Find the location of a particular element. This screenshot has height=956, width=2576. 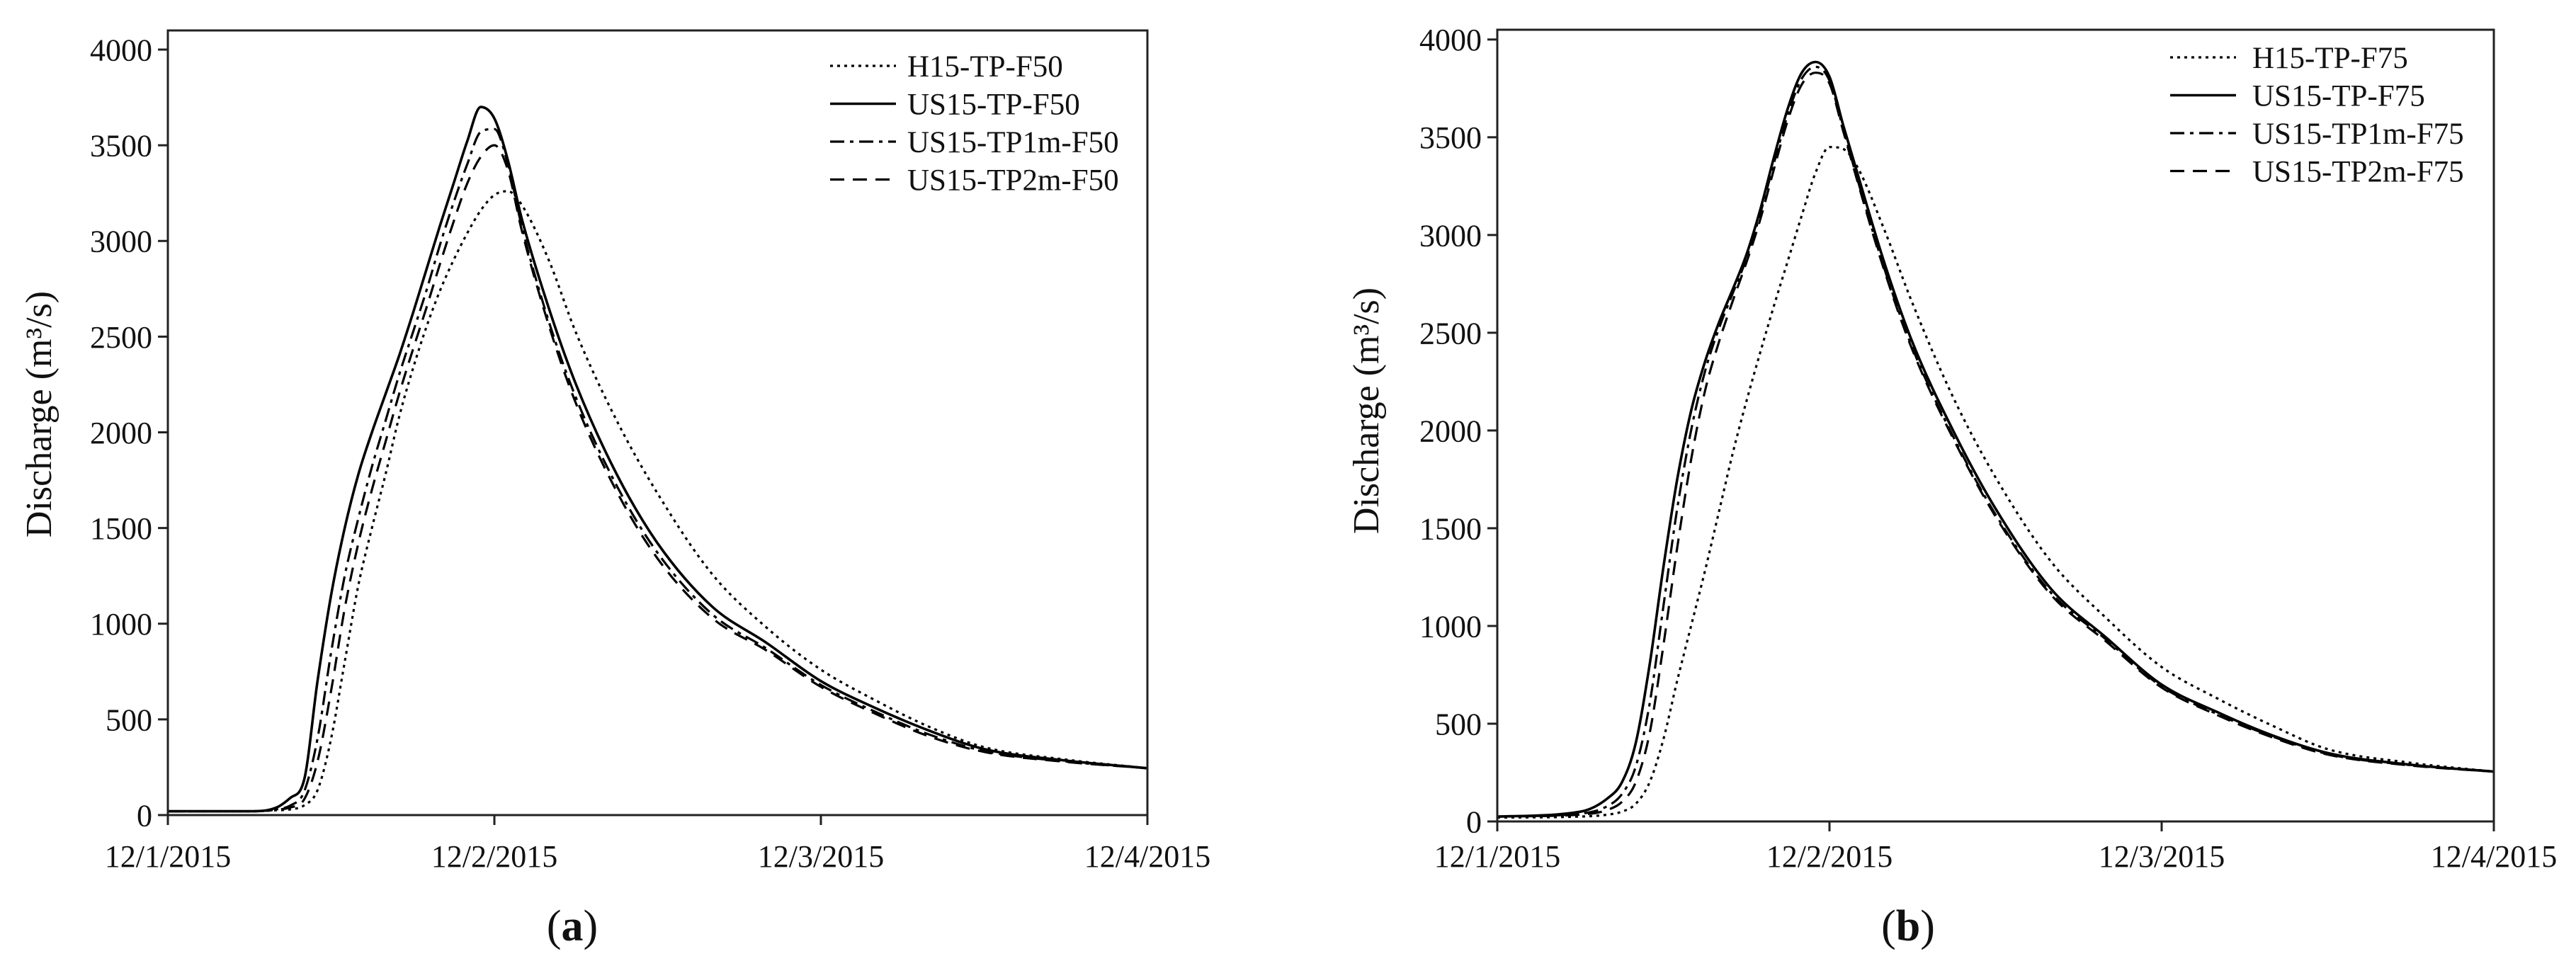

panel-label: (b) is located at coordinates (1908, 926).